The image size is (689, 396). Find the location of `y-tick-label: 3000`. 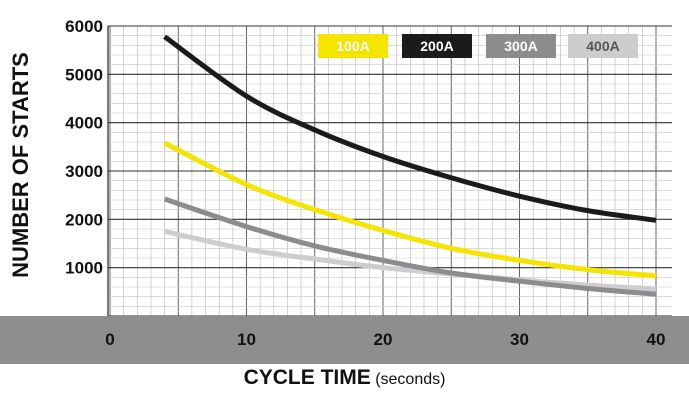

y-tick-label: 3000 is located at coordinates (84, 171).